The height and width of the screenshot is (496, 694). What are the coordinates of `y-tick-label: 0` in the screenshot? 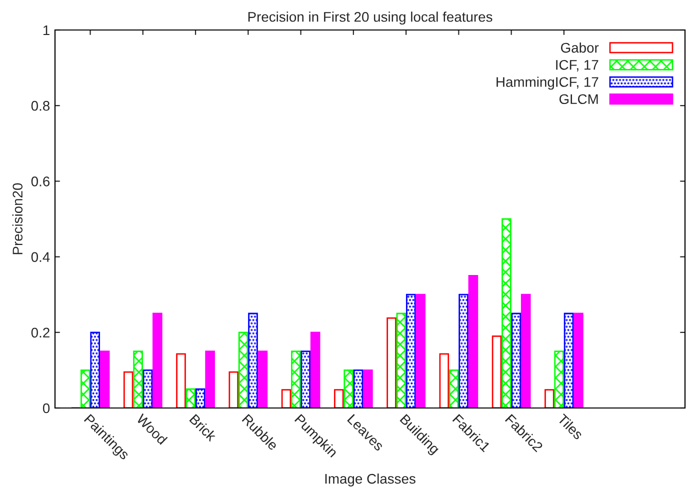 It's located at (46, 408).